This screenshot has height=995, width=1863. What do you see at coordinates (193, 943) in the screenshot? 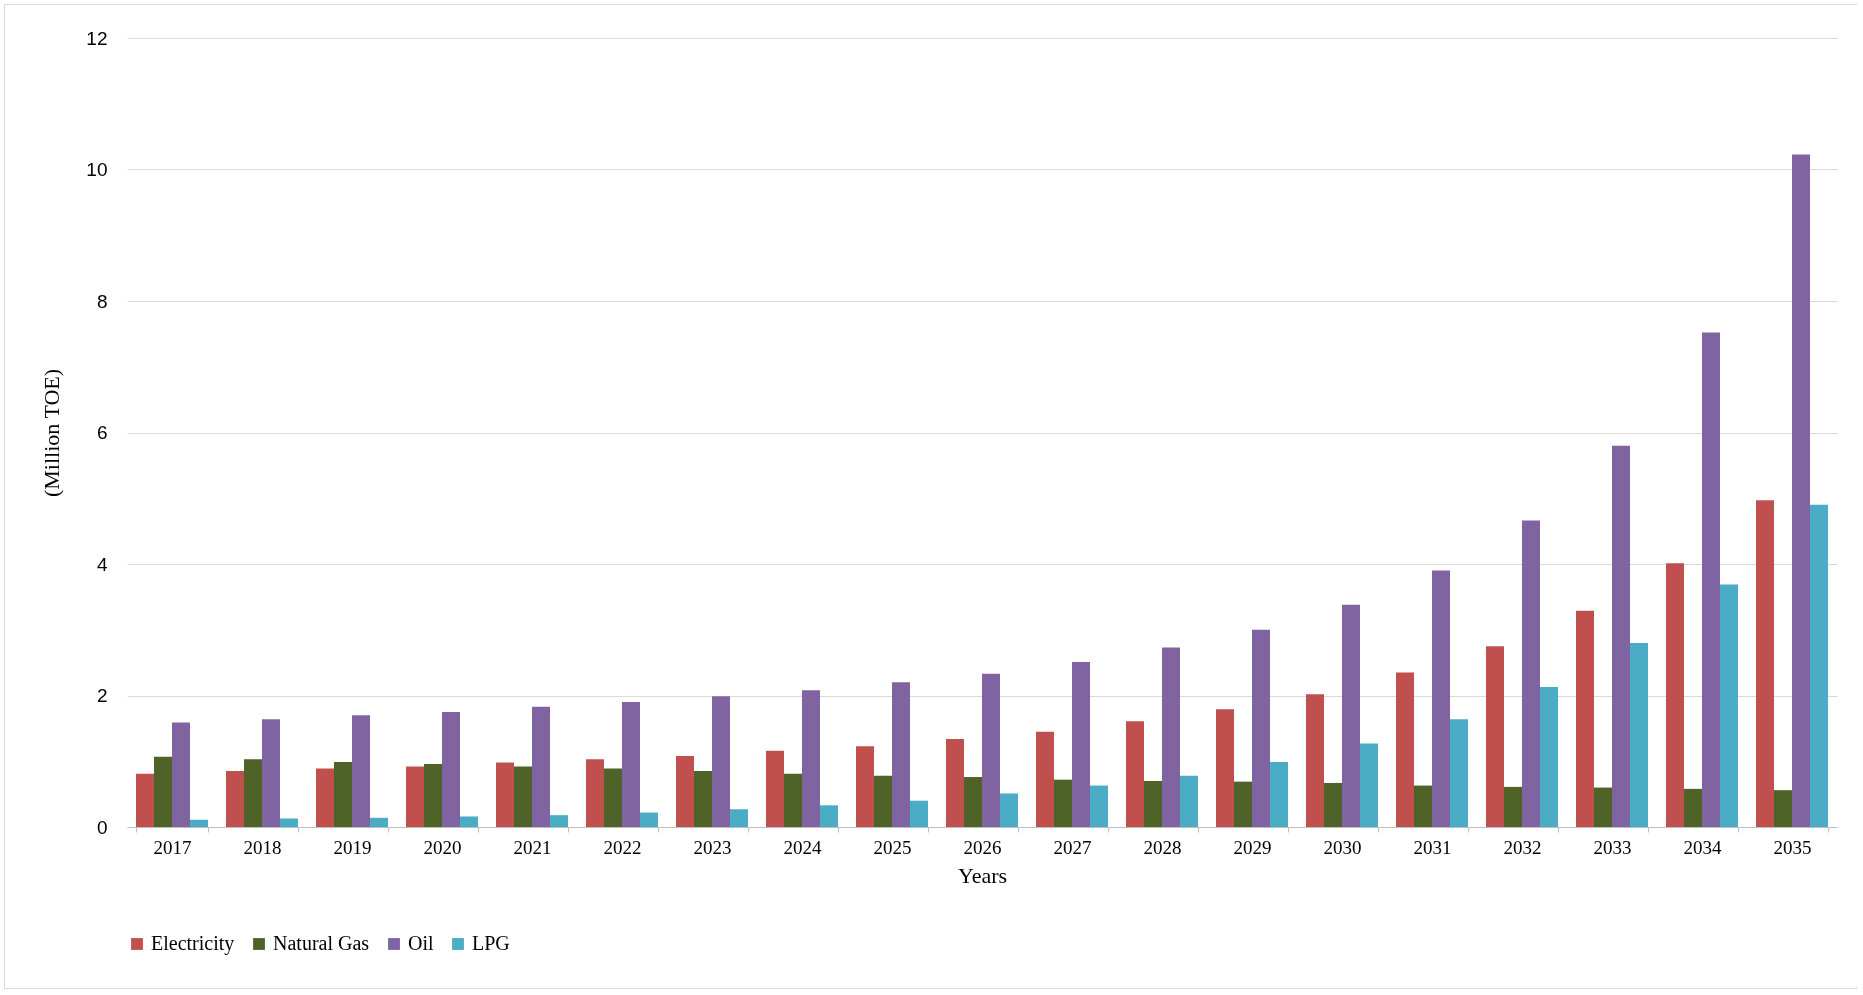
I see `legend-label: Electricity` at bounding box center [193, 943].